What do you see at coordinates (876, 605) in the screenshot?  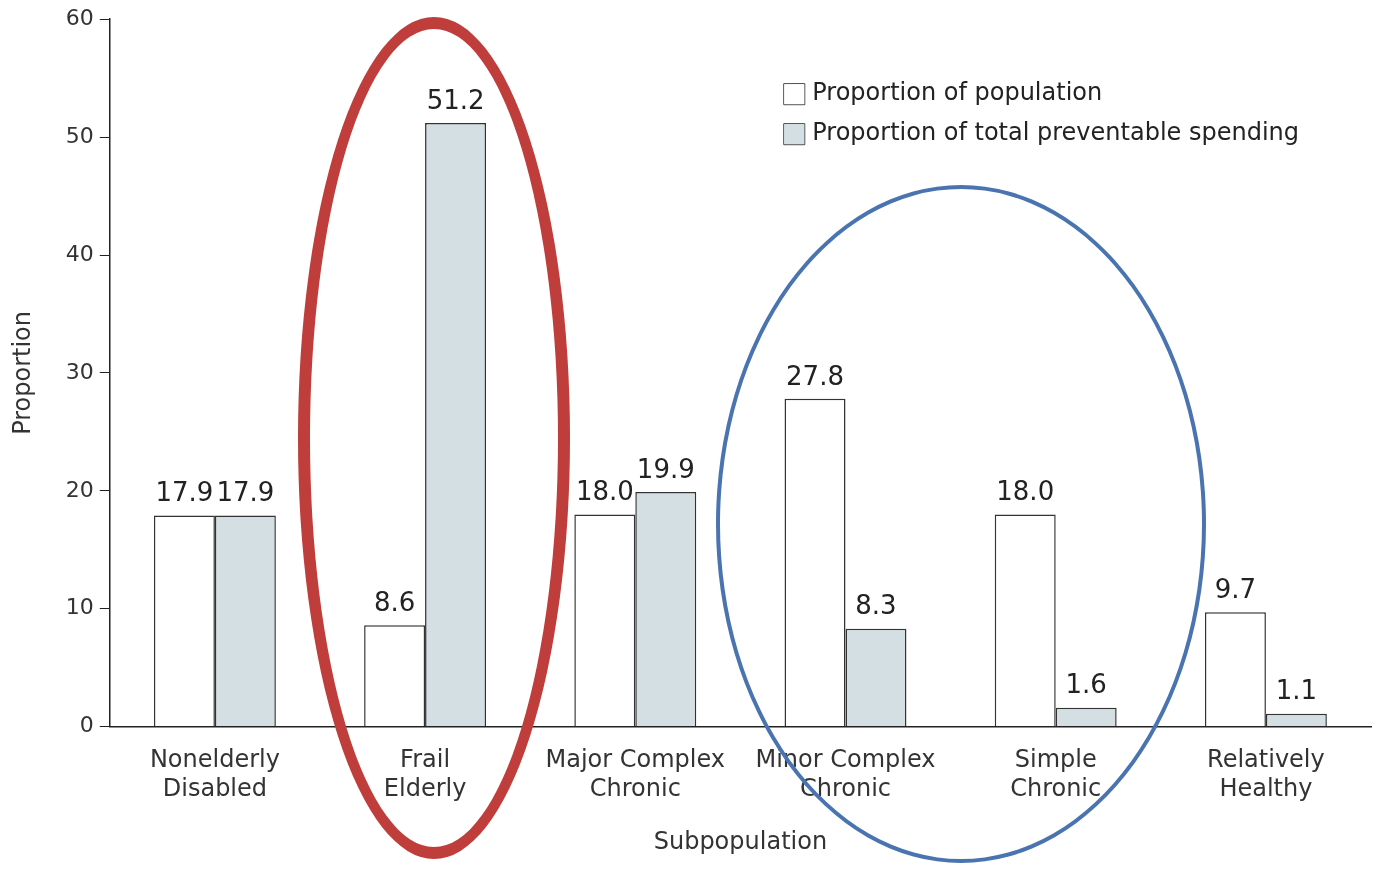 I see `data-label: 8.3` at bounding box center [876, 605].